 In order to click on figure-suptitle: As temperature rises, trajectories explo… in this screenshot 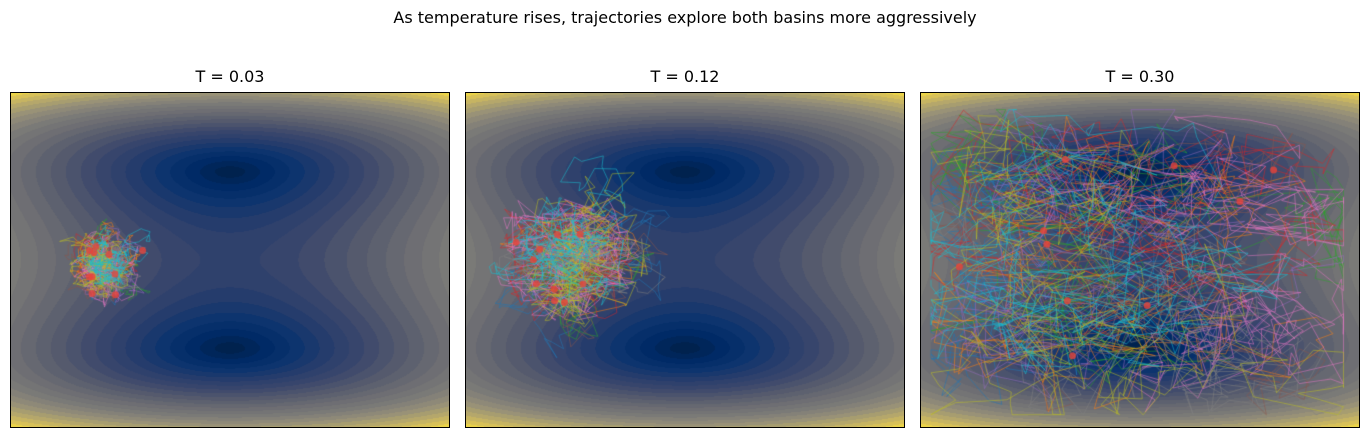, I will do `click(685, 17)`.